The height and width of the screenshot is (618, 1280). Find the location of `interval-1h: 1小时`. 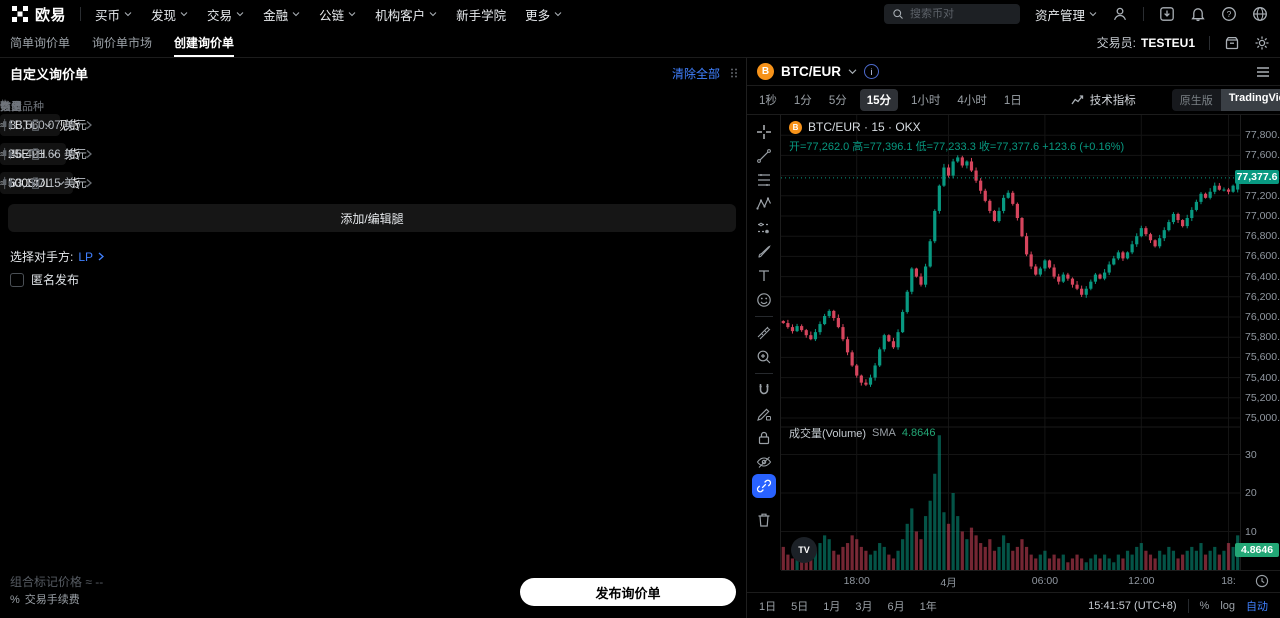

interval-1h: 1小时 is located at coordinates (926, 101).